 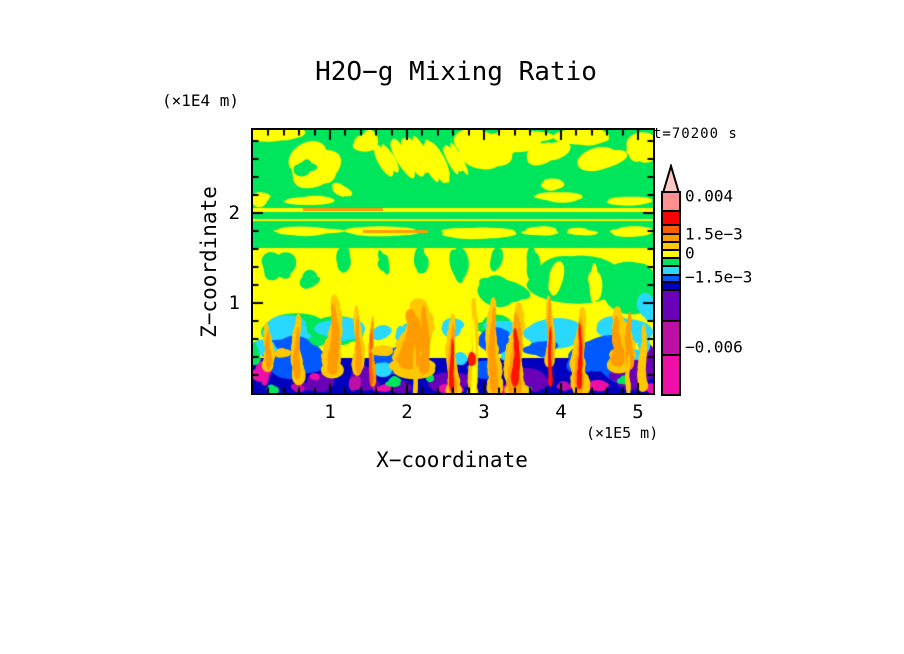 I want to click on z-tick-label: 1, so click(x=234, y=303).